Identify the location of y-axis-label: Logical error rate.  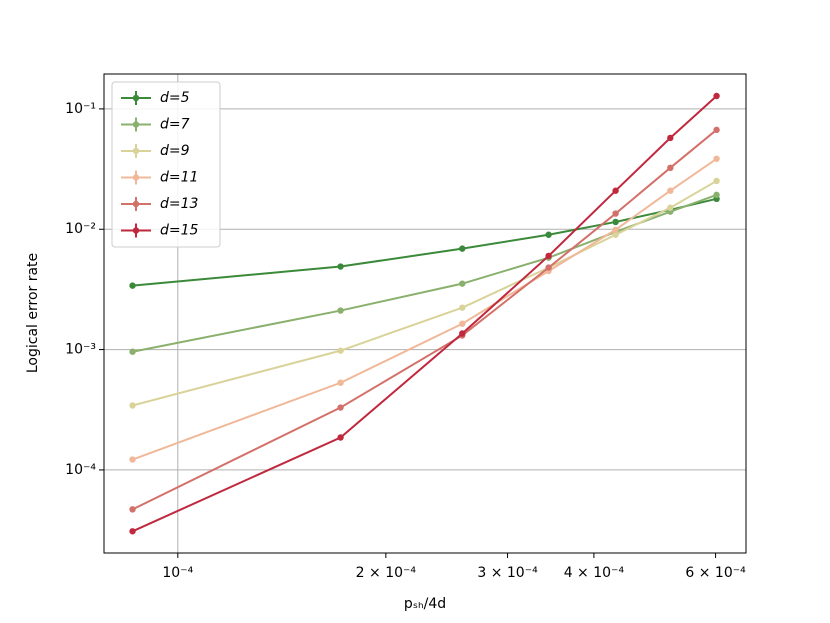
(33, 313).